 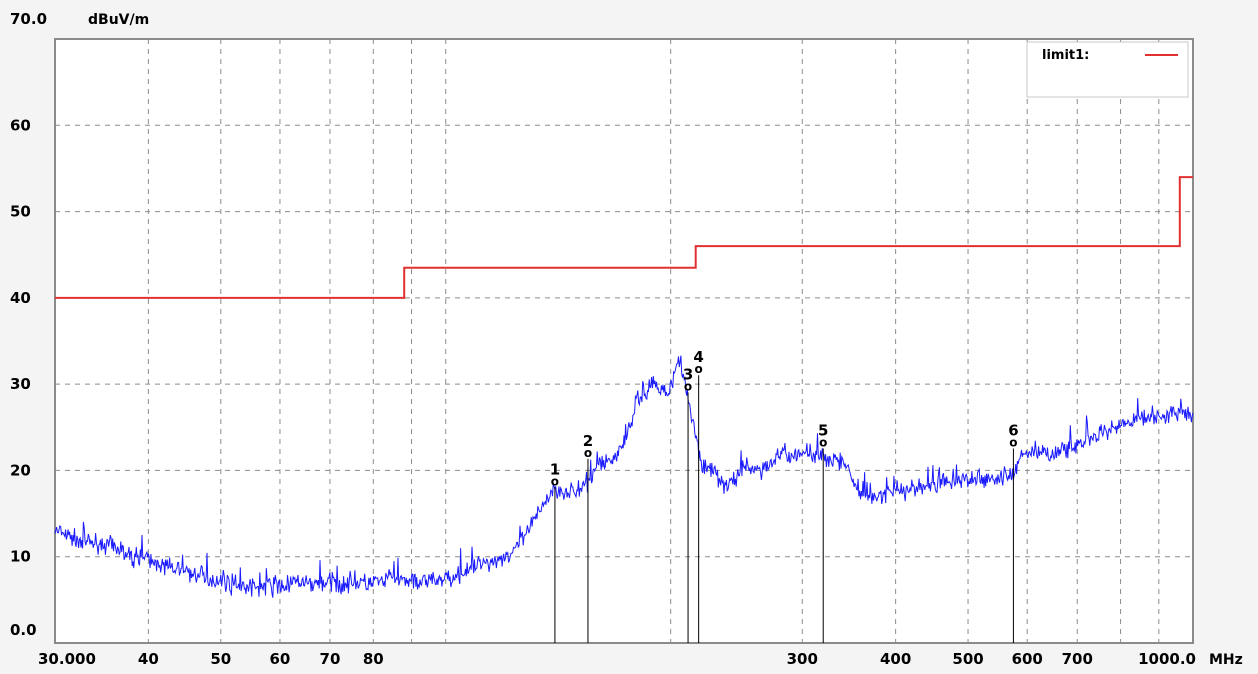 I want to click on x-unit-label: MHz, so click(x=1226, y=660).